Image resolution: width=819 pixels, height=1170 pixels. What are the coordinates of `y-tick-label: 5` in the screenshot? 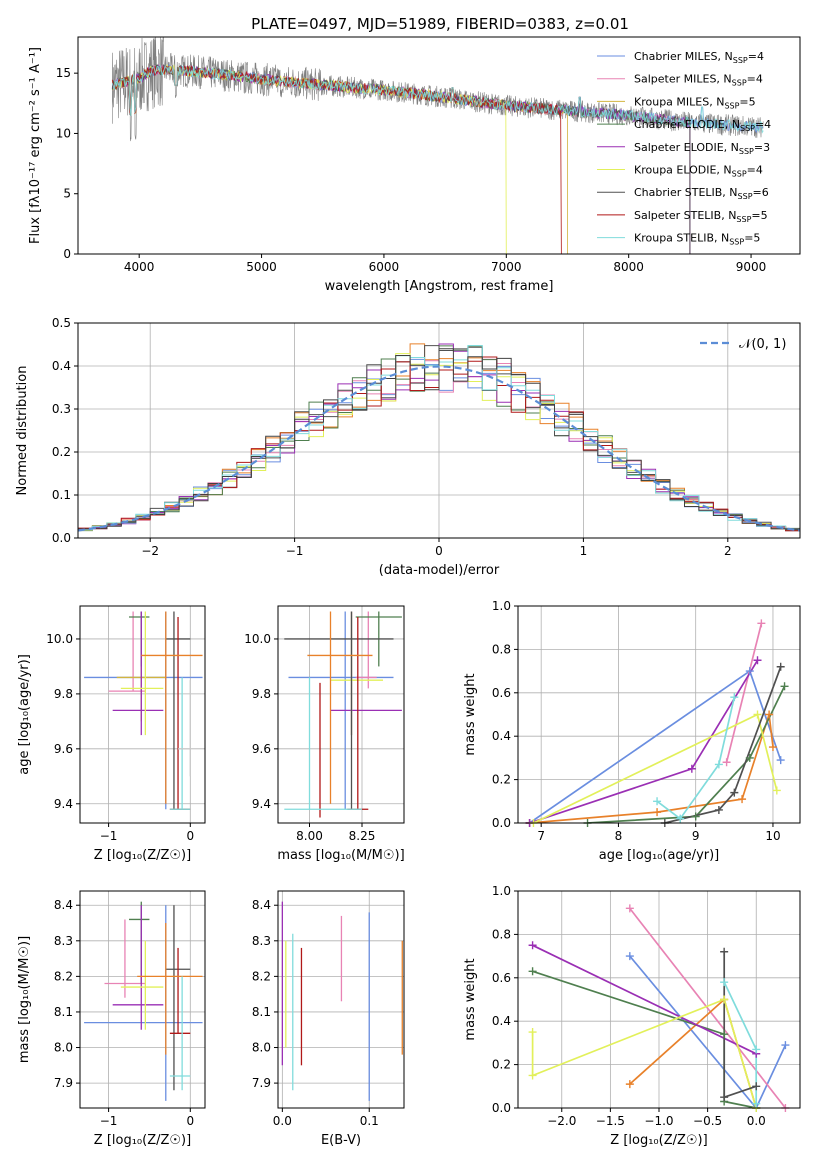 It's located at (67, 194).